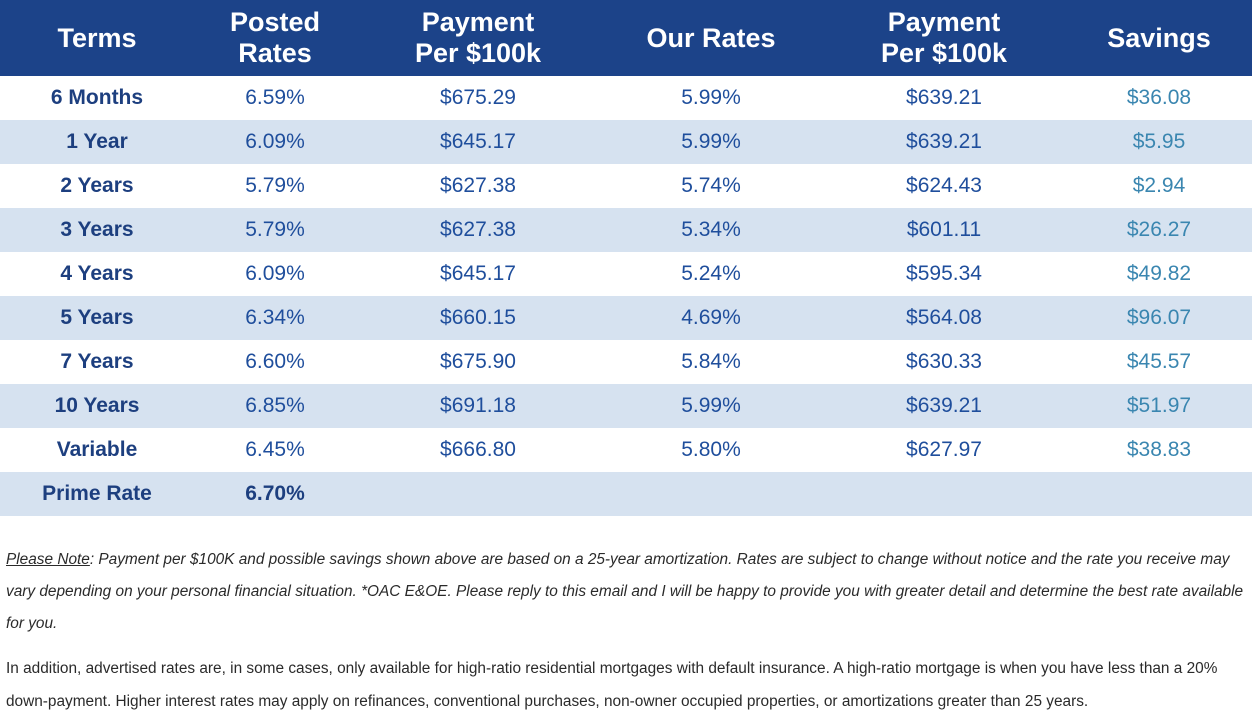 This screenshot has width=1252, height=718. What do you see at coordinates (944, 229) in the screenshot?
I see `our-payment-cell: $601.11` at bounding box center [944, 229].